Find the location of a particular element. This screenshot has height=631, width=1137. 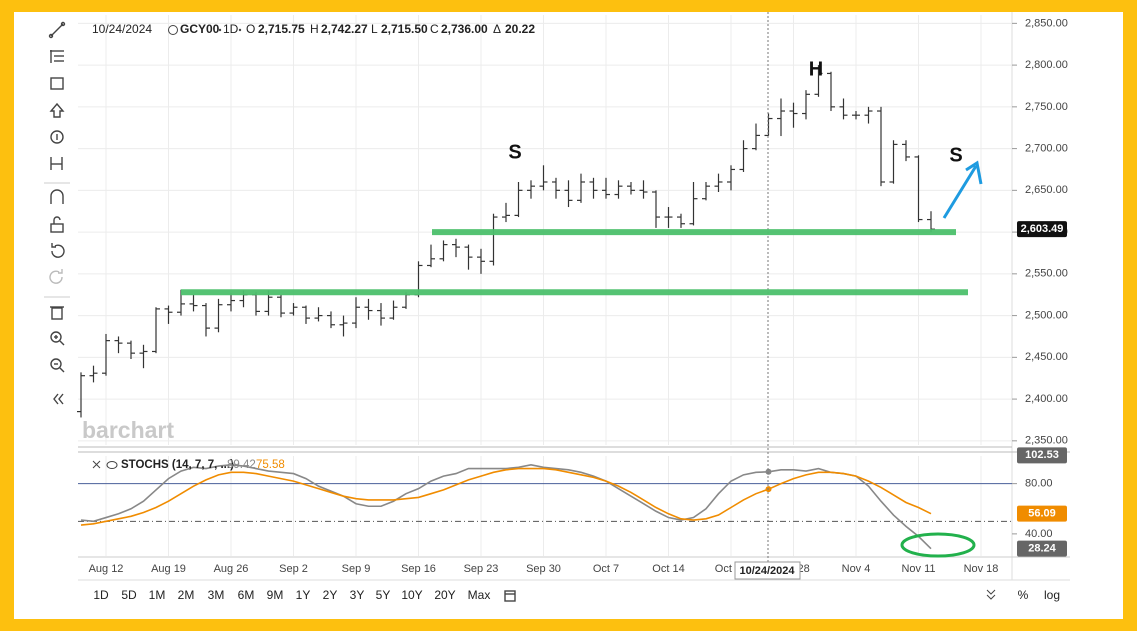

collapse-toolbar is located at coordinates (58, 399).